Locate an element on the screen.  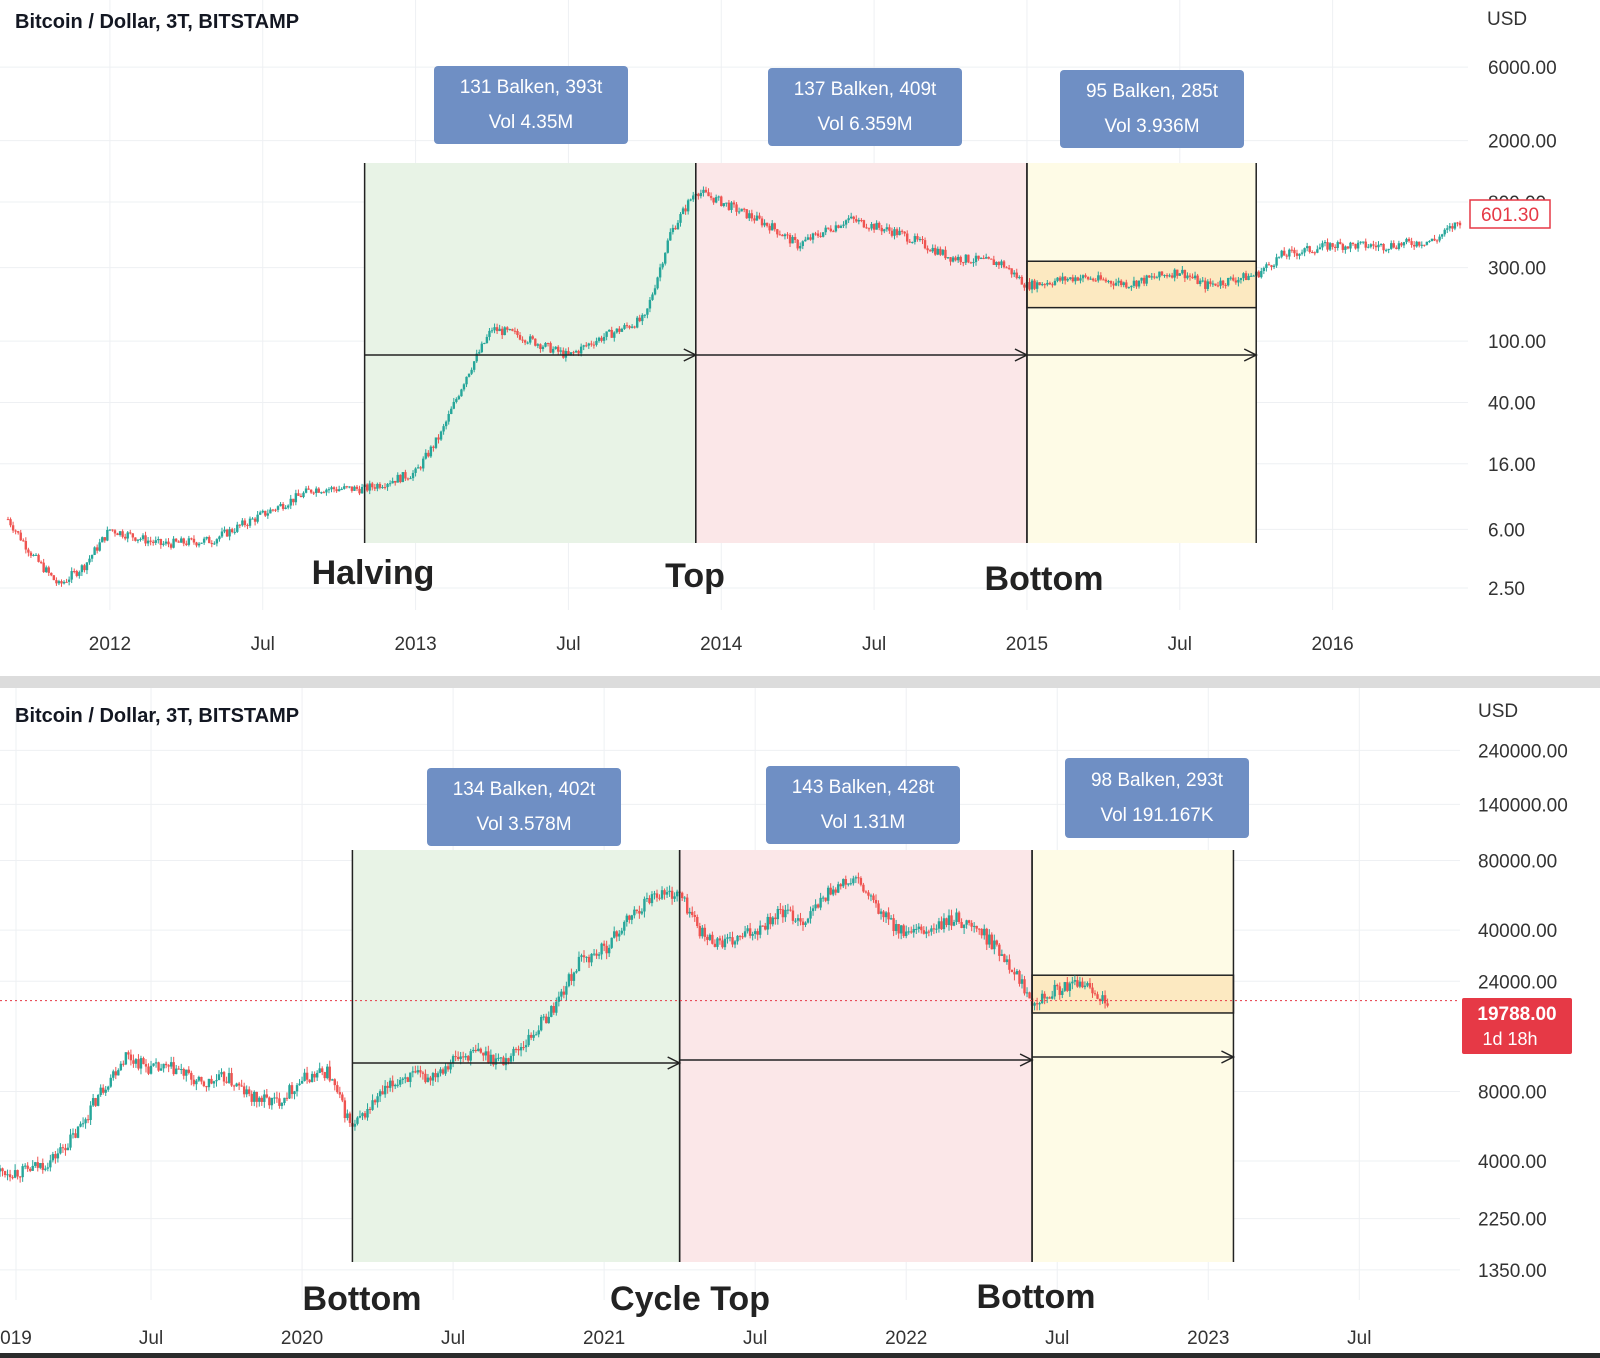
last-price-tag: 601.30 is located at coordinates (1510, 214).